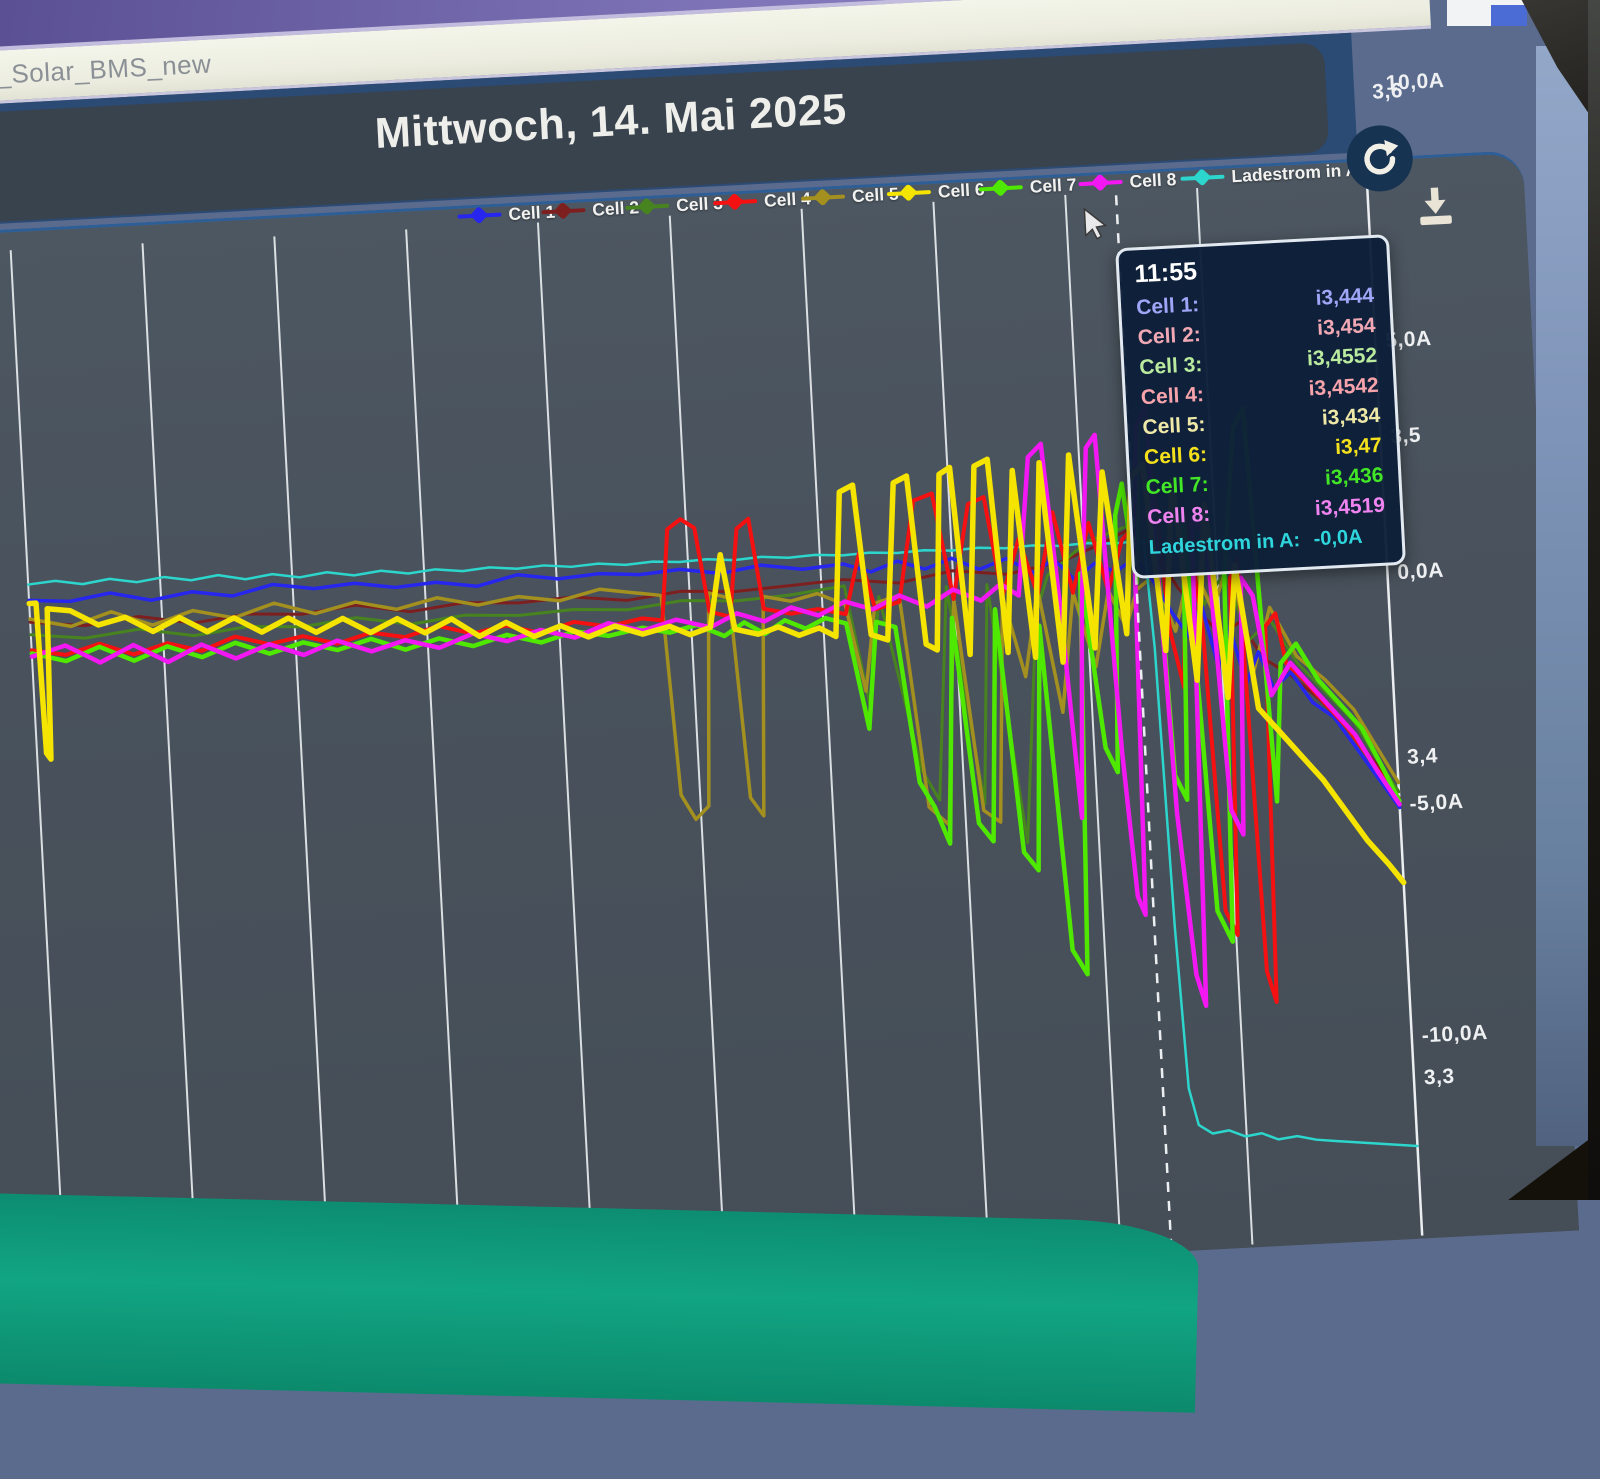  What do you see at coordinates (600, 1302) in the screenshot?
I see `bottom-taskbar` at bounding box center [600, 1302].